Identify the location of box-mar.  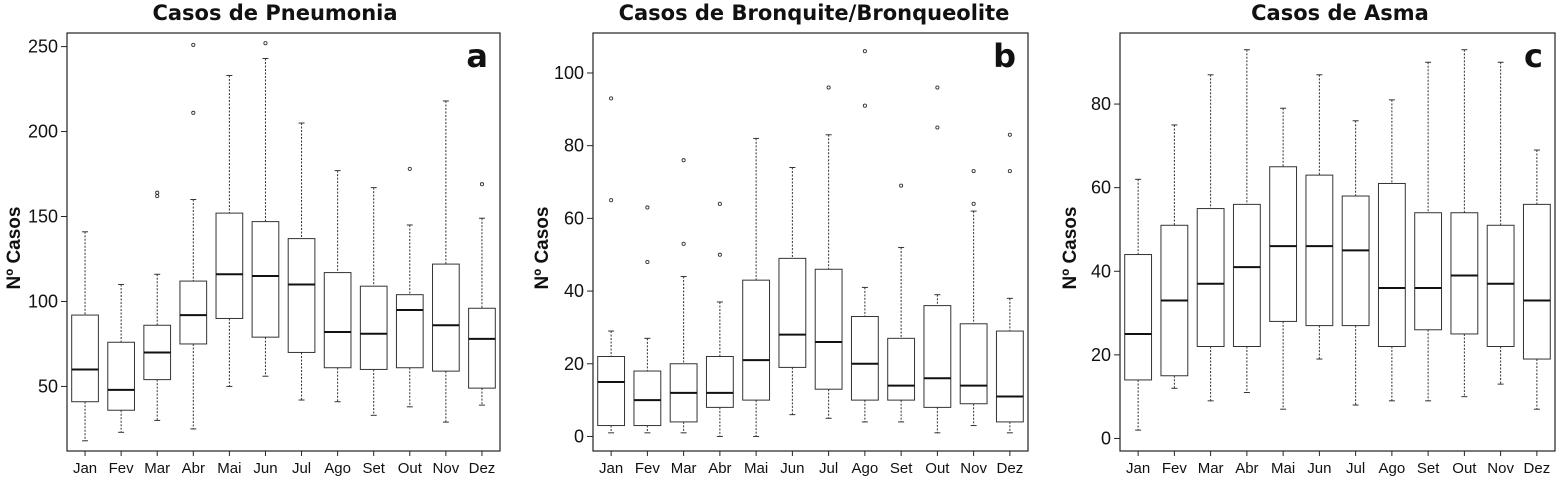
(157, 305).